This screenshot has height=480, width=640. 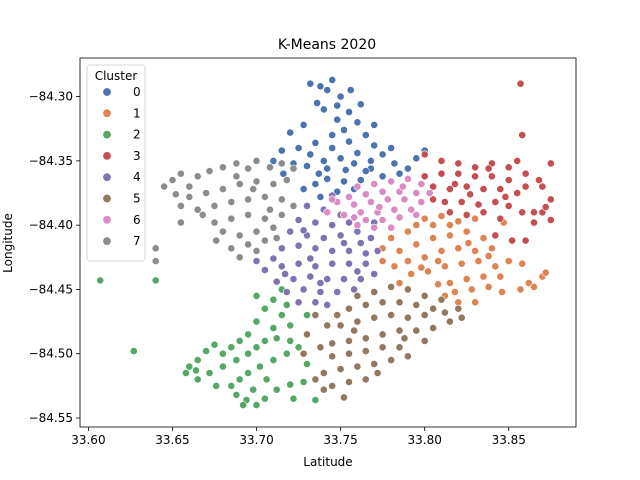 What do you see at coordinates (137, 177) in the screenshot?
I see `legend-label-4: 4` at bounding box center [137, 177].